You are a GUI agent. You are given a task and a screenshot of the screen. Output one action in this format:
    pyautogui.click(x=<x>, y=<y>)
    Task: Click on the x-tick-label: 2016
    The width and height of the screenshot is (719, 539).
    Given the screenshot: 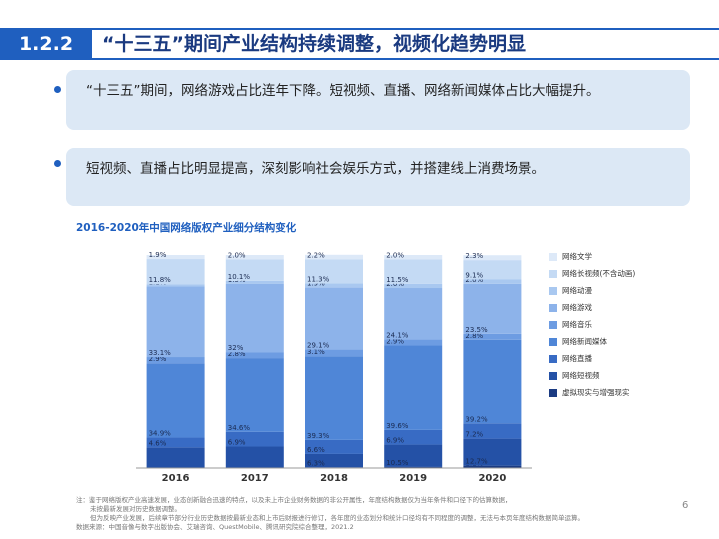 What is the action you would take?
    pyautogui.click(x=176, y=478)
    